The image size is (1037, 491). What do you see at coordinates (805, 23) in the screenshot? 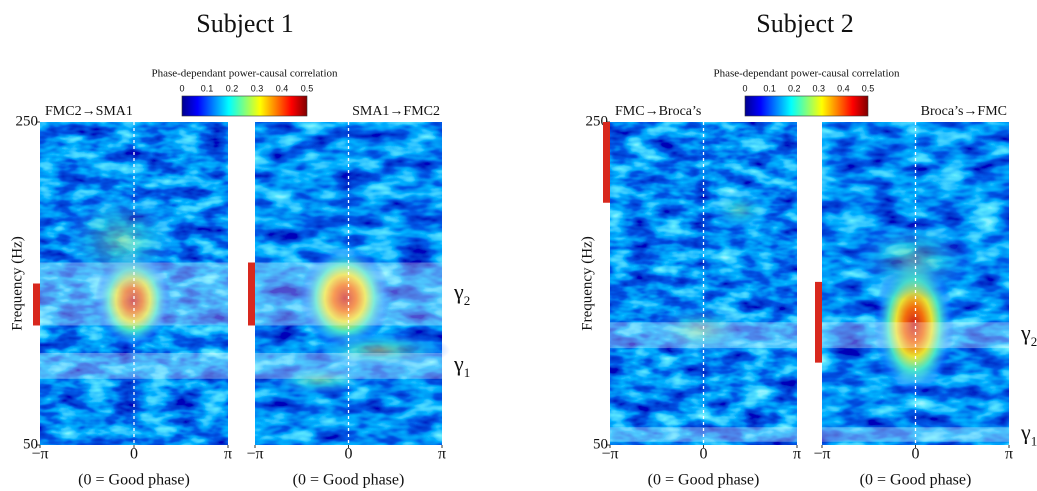
I see `subject-title: Subject 2` at bounding box center [805, 23].